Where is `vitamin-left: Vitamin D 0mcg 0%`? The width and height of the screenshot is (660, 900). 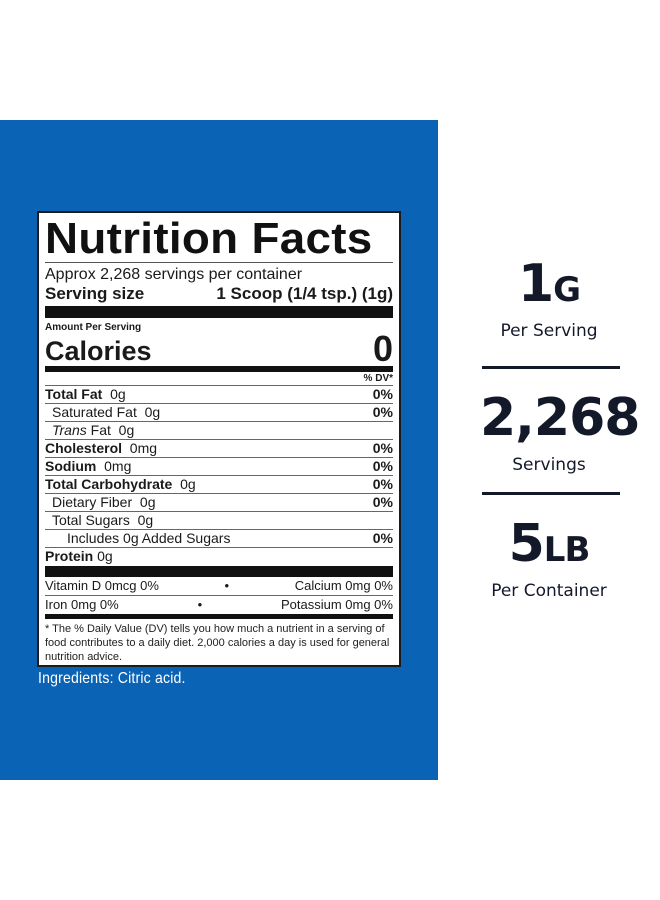 vitamin-left: Vitamin D 0mcg 0% is located at coordinates (102, 585).